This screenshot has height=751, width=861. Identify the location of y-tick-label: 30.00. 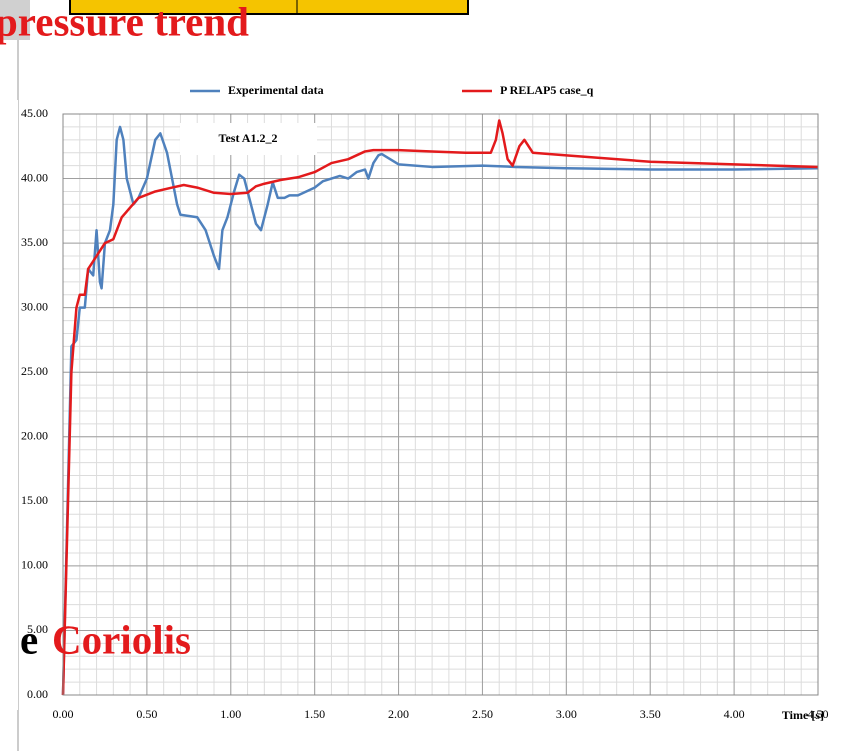
(34, 306).